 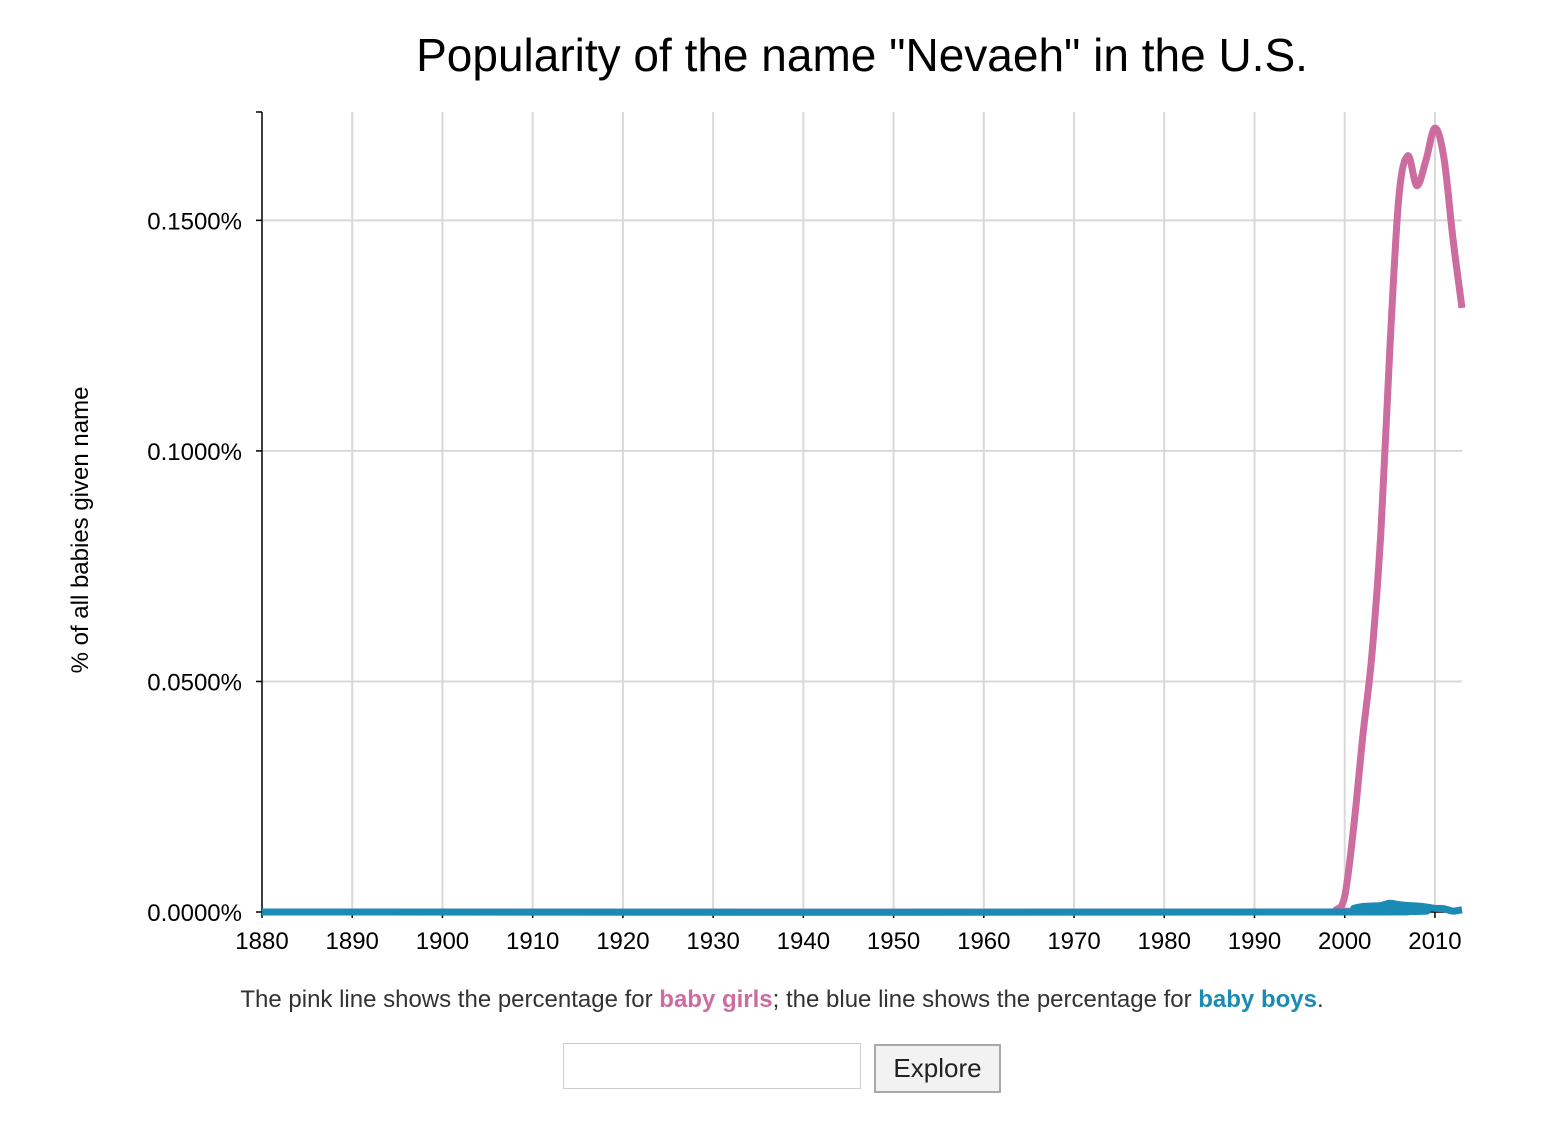 I want to click on y-tick-label: 0.1500%, so click(x=194, y=221).